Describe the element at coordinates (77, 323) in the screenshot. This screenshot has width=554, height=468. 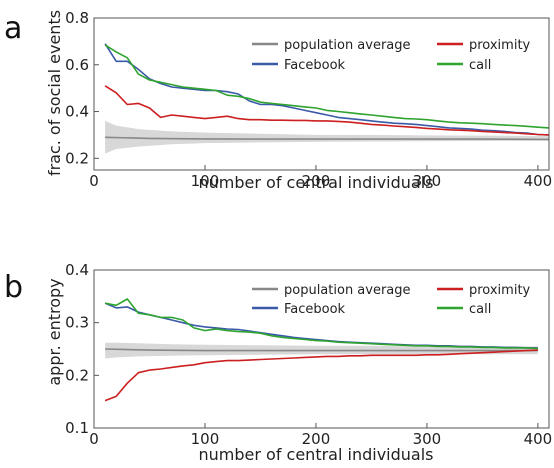
I see `y-tick-label: 0.3` at that location.